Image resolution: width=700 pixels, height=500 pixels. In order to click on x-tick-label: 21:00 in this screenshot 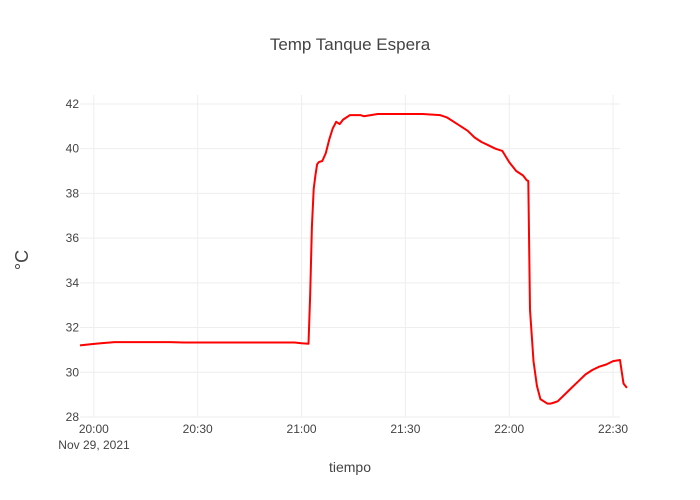, I will do `click(302, 429)`.